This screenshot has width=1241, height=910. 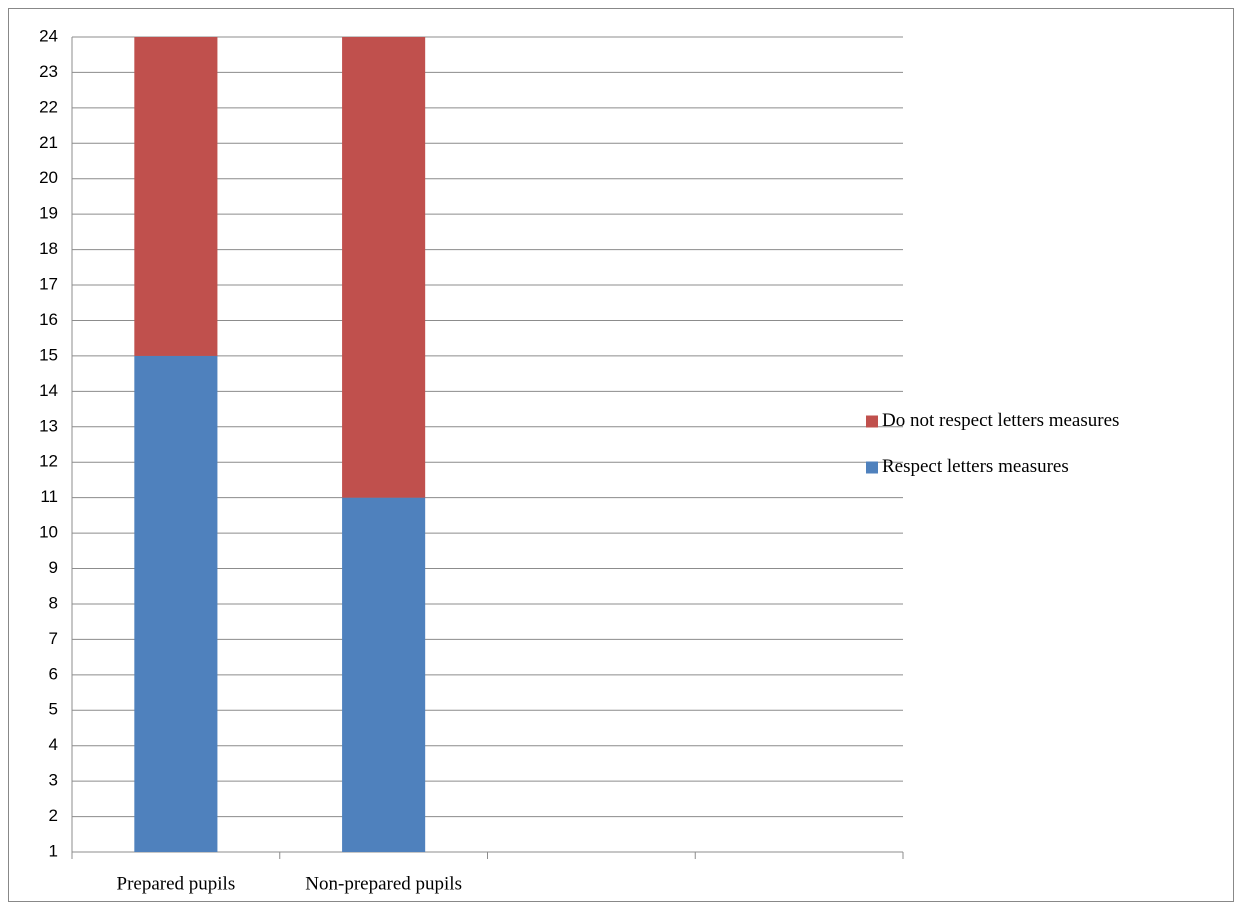 What do you see at coordinates (383, 883) in the screenshot?
I see `x-tick-label: Non-prepared pupils` at bounding box center [383, 883].